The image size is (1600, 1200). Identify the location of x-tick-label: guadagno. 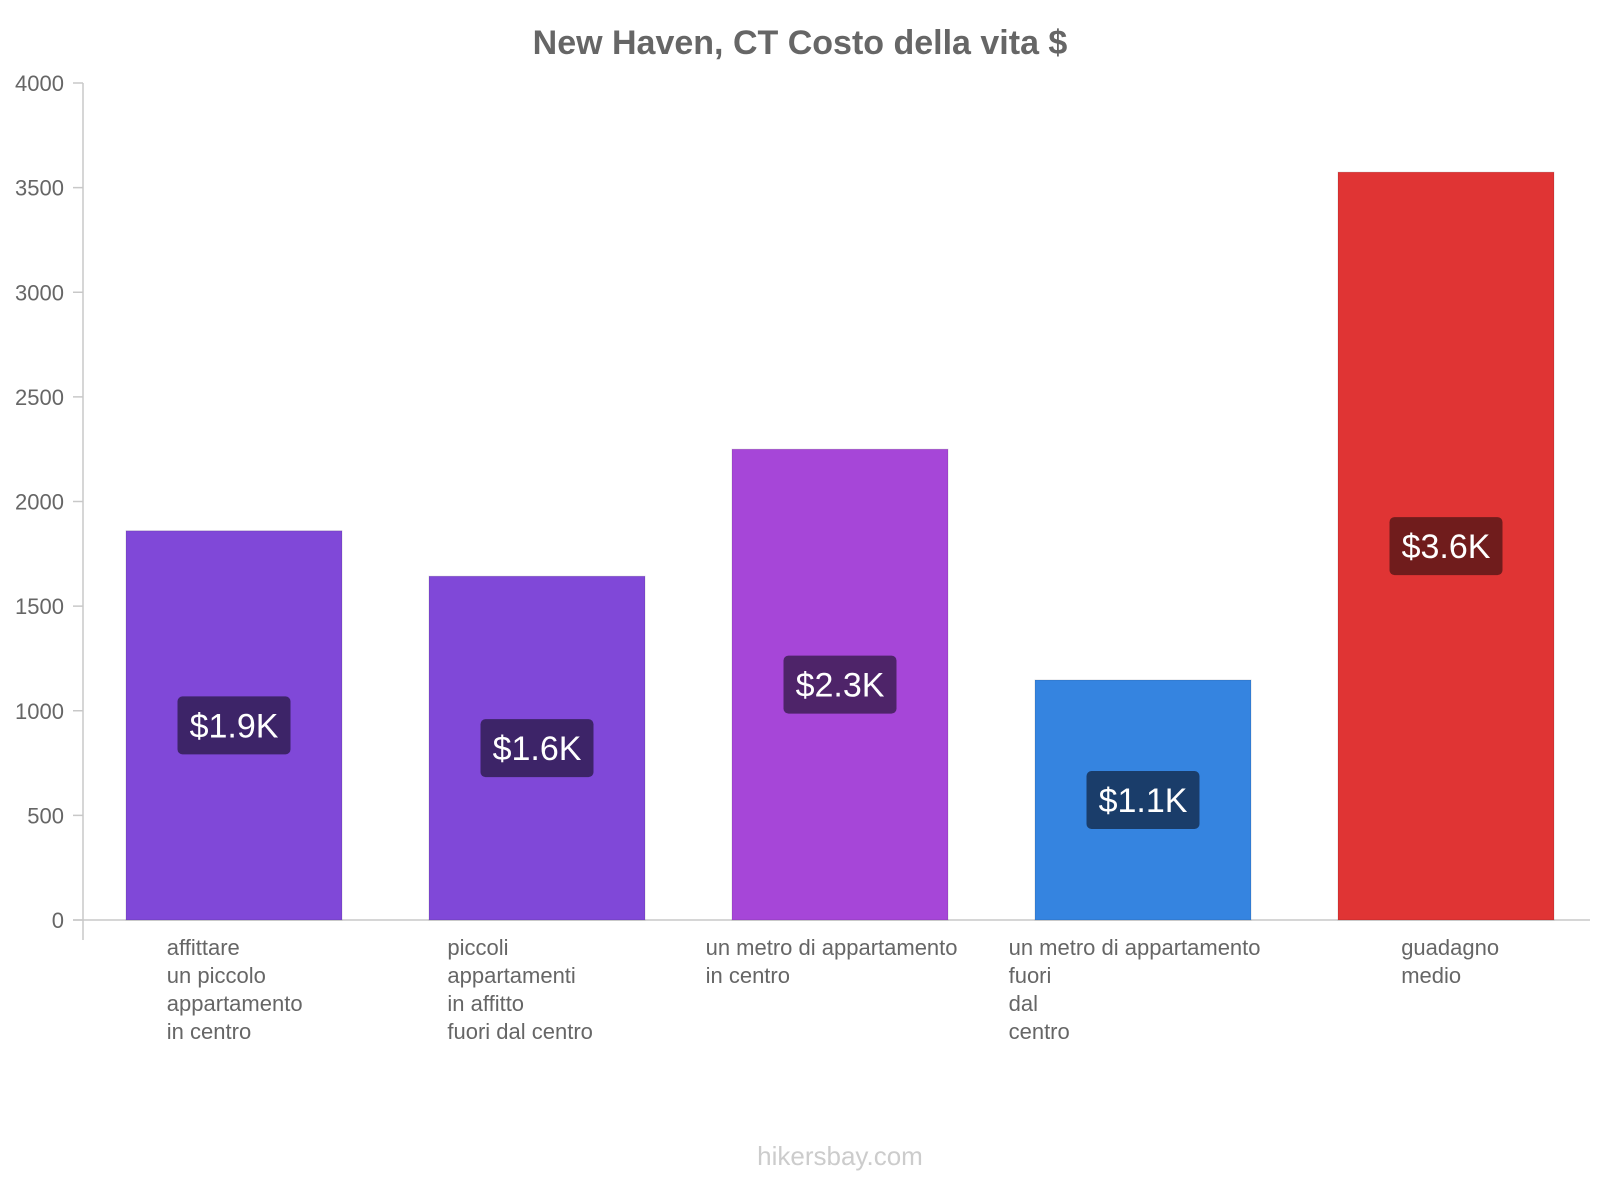
(1450, 947).